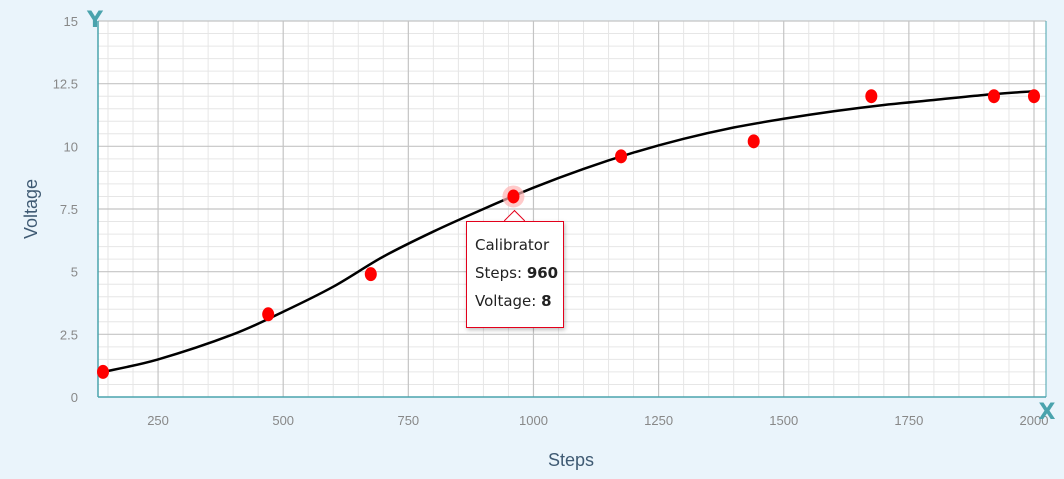 This screenshot has height=479, width=1064. What do you see at coordinates (71, 146) in the screenshot?
I see `y-tick-label: 10` at bounding box center [71, 146].